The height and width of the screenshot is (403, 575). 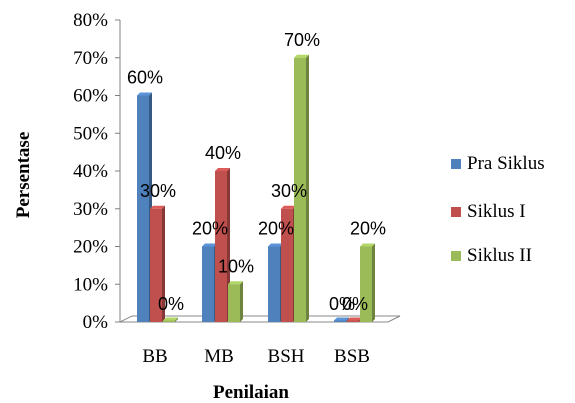 I want to click on x-tick-label: BSH, so click(x=286, y=356).